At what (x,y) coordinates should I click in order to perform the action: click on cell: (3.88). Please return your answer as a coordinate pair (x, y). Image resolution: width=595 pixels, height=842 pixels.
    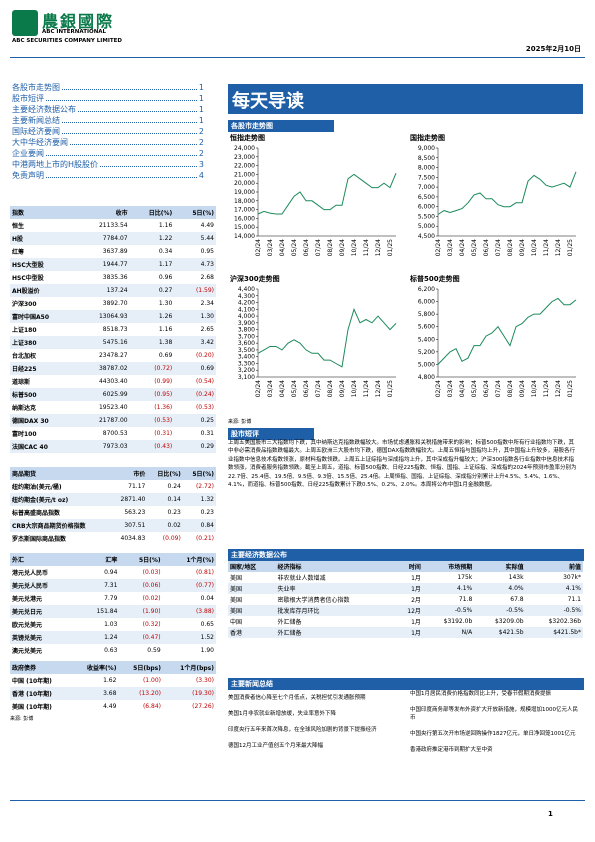
    Looking at the image, I should click on (189, 611).